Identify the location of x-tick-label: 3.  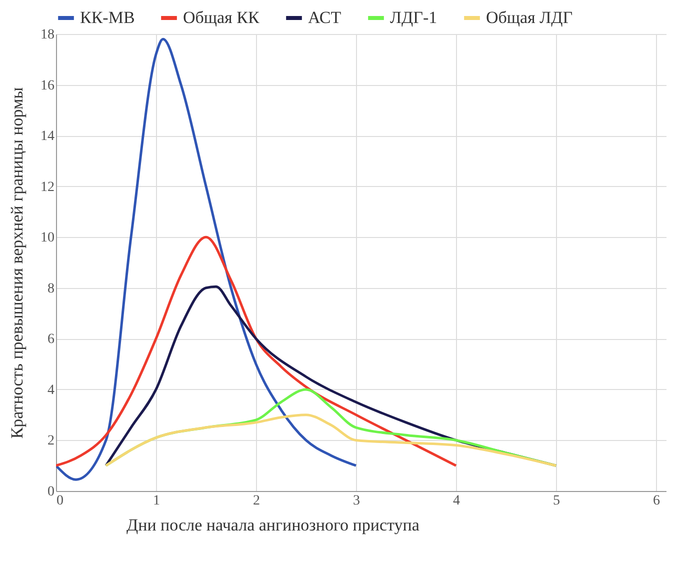
(356, 501).